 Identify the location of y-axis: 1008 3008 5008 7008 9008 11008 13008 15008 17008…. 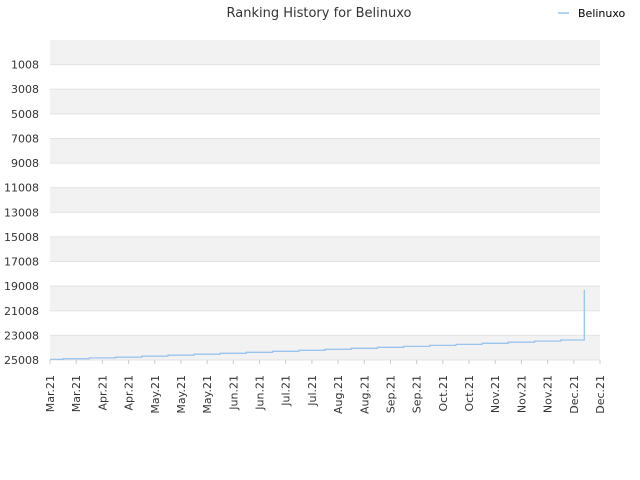
(21, 213).